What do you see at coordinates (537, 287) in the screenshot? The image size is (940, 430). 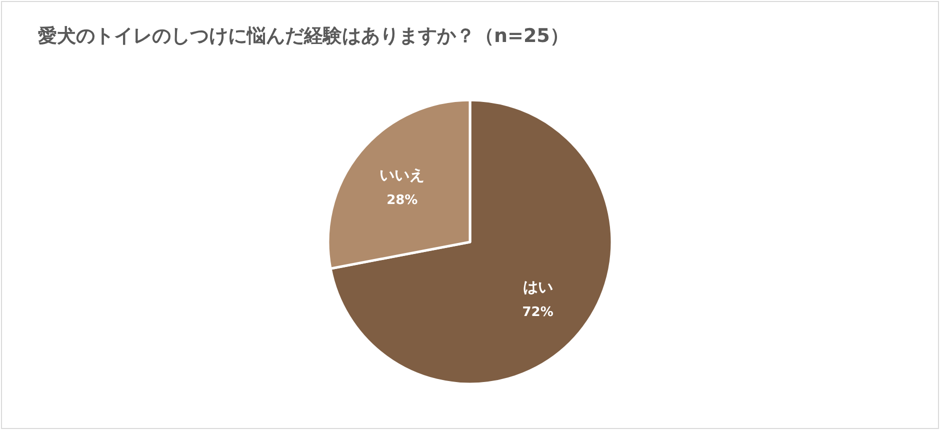 I see `slice-label: はい` at bounding box center [537, 287].